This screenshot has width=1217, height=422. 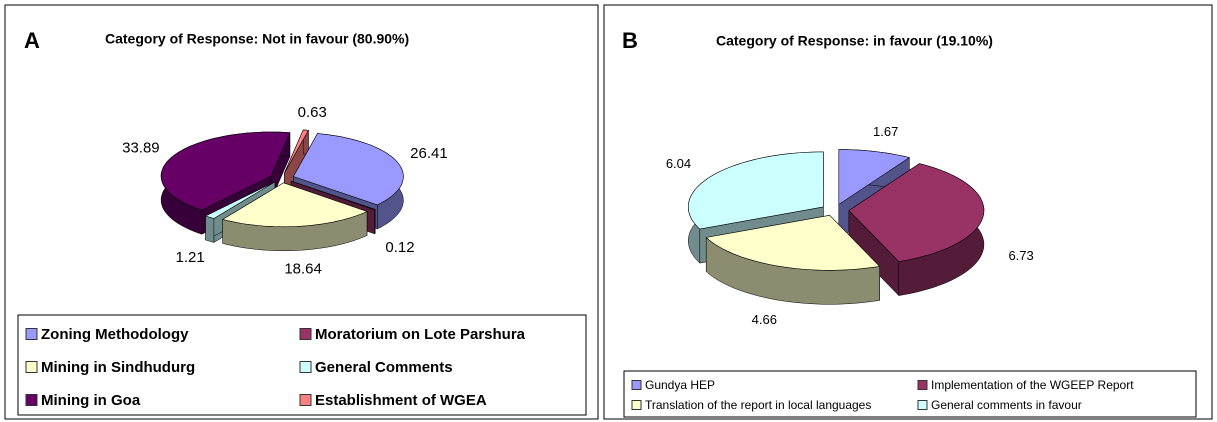 What do you see at coordinates (91, 400) in the screenshot?
I see `legend-label: Mining in Goa` at bounding box center [91, 400].